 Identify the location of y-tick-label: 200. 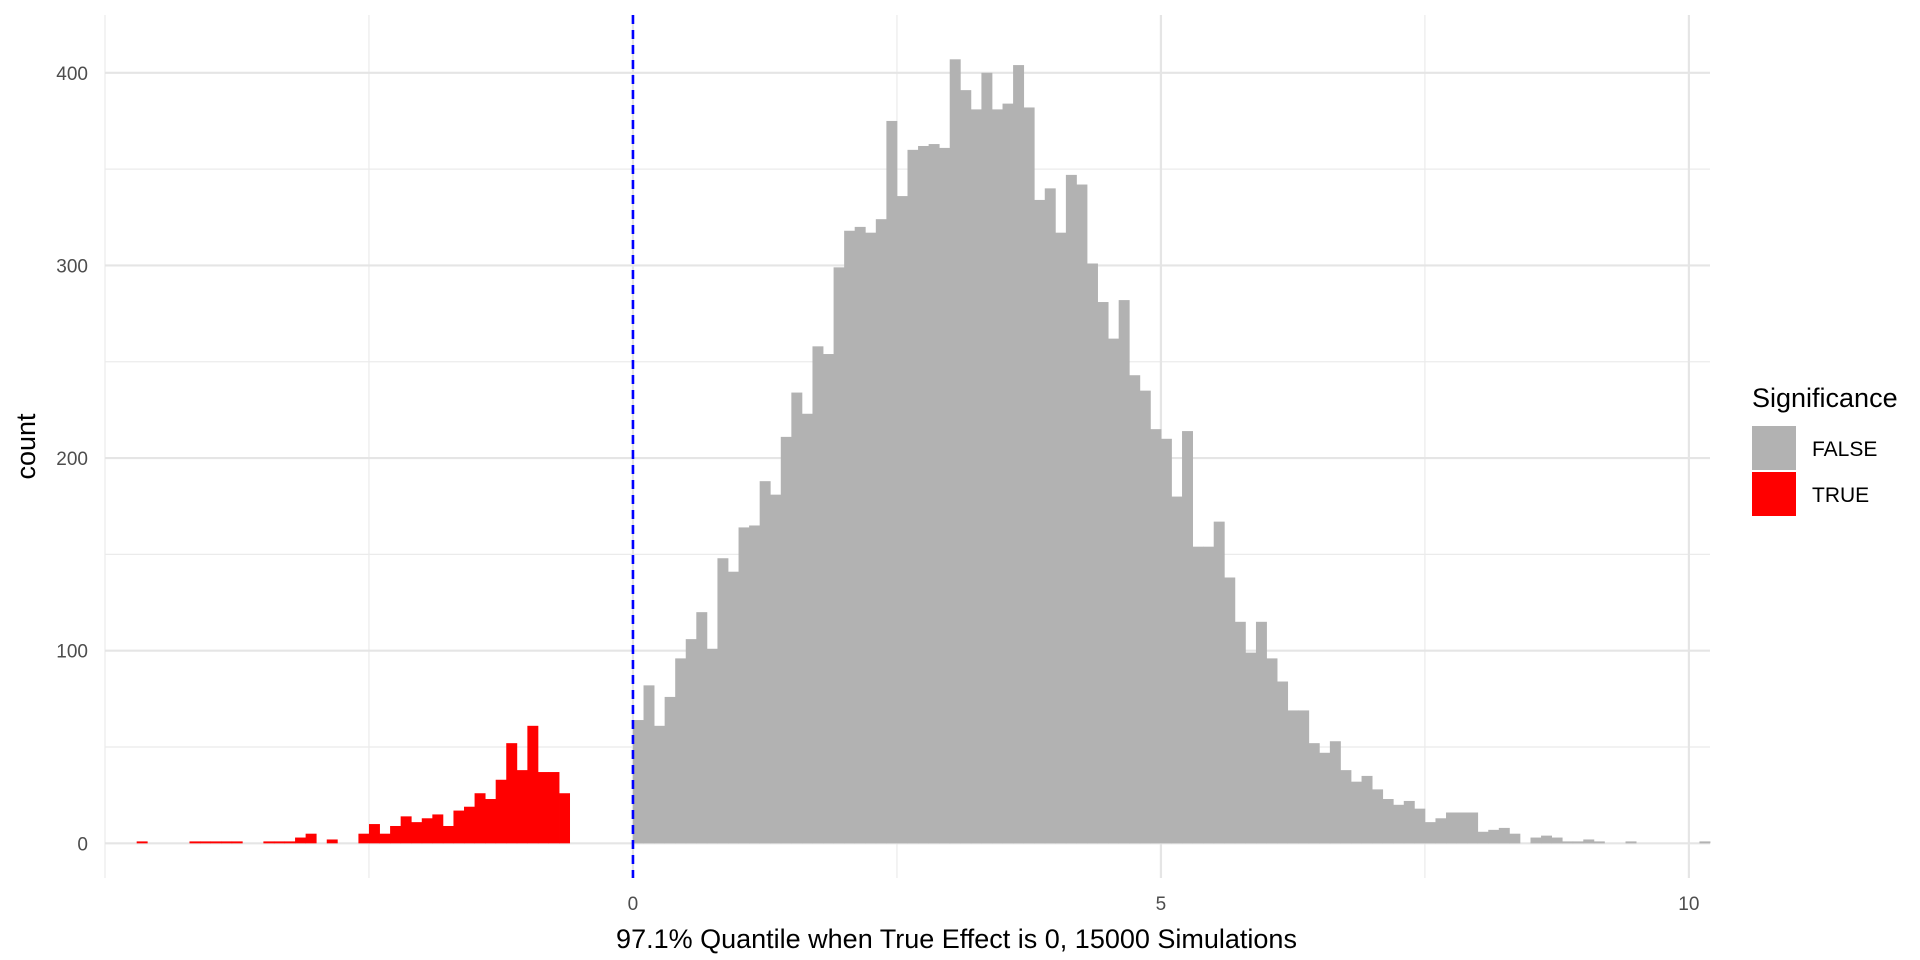
(72, 459).